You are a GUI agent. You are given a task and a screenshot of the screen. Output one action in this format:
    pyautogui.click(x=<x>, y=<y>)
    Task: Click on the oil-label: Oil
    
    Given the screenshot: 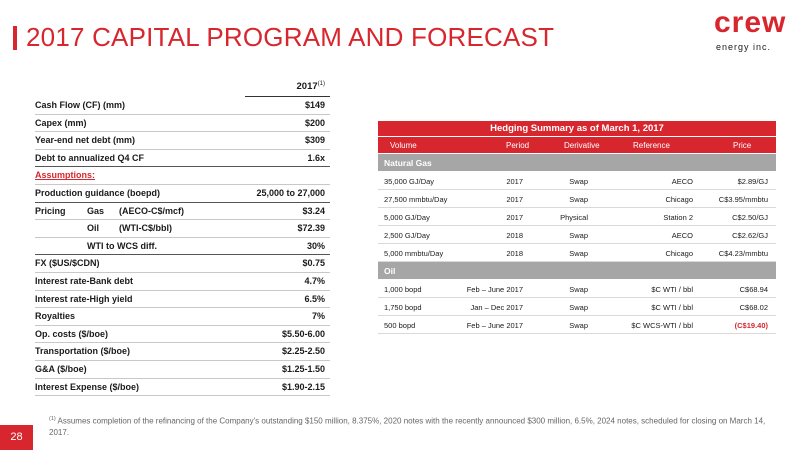 What is the action you would take?
    pyautogui.click(x=93, y=228)
    